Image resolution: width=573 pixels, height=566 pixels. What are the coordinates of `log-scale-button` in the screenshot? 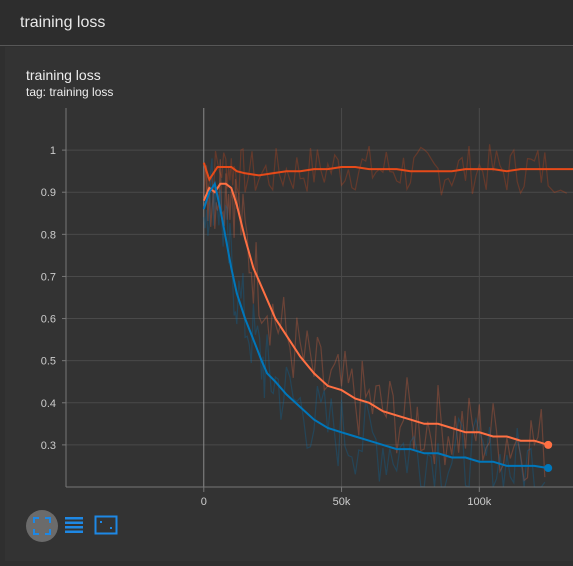 It's located at (74, 525).